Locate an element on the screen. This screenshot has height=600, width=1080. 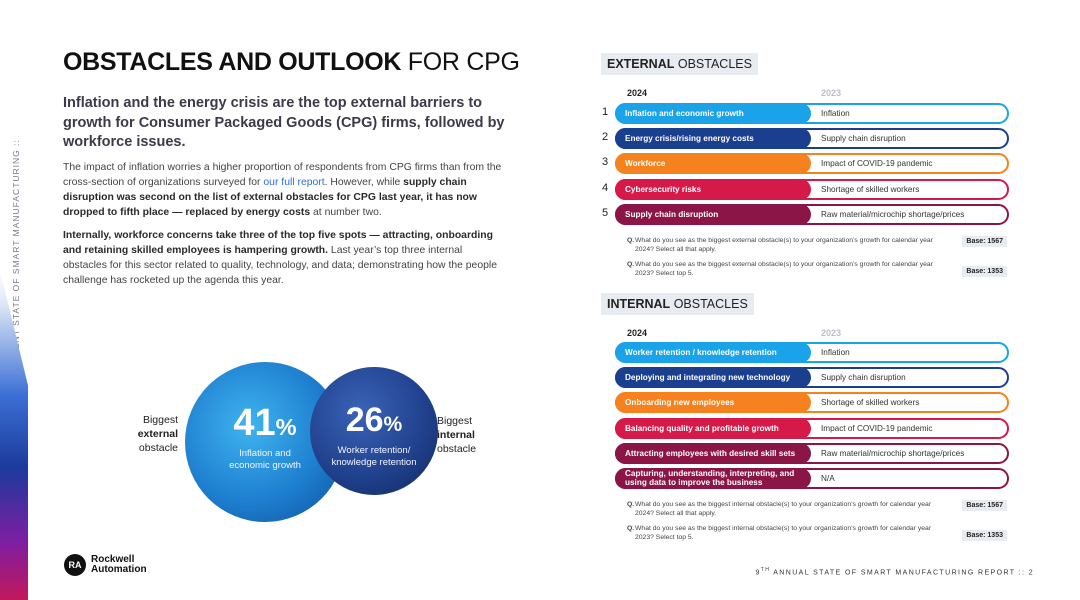
rockwell-automation-logo: RA Rockwell Automation is located at coordinates (105, 565).